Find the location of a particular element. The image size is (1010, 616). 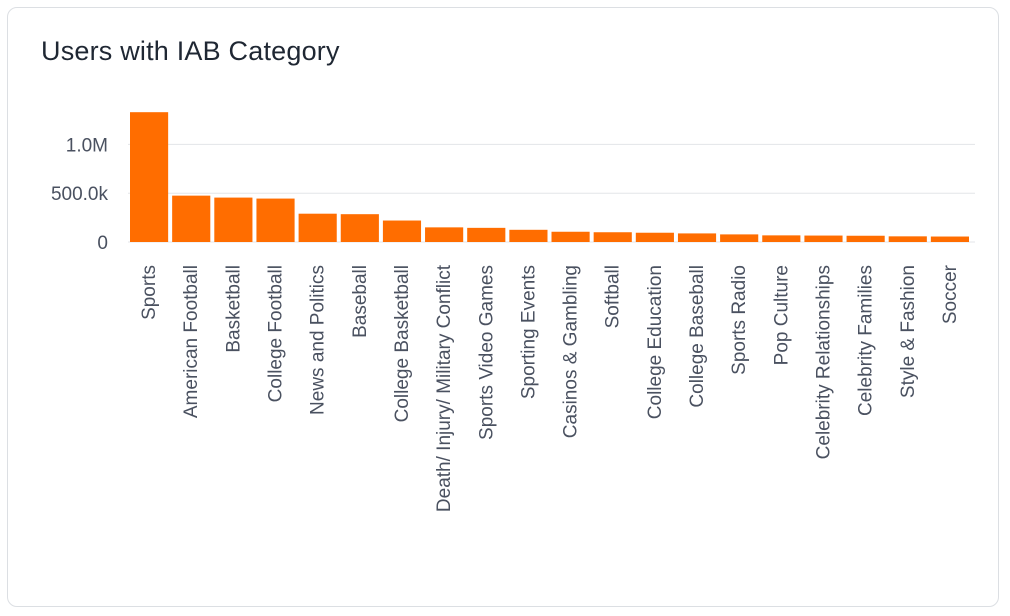

x-category-label: Celebrity Relationships is located at coordinates (823, 362).